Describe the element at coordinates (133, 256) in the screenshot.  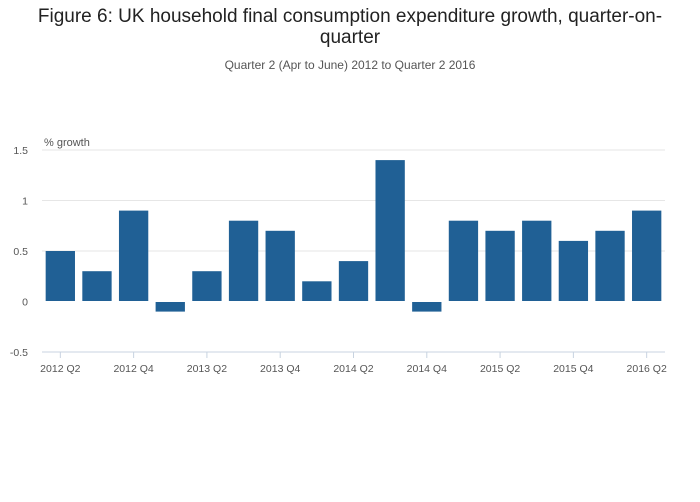
I see `bar-2012-q4` at that location.